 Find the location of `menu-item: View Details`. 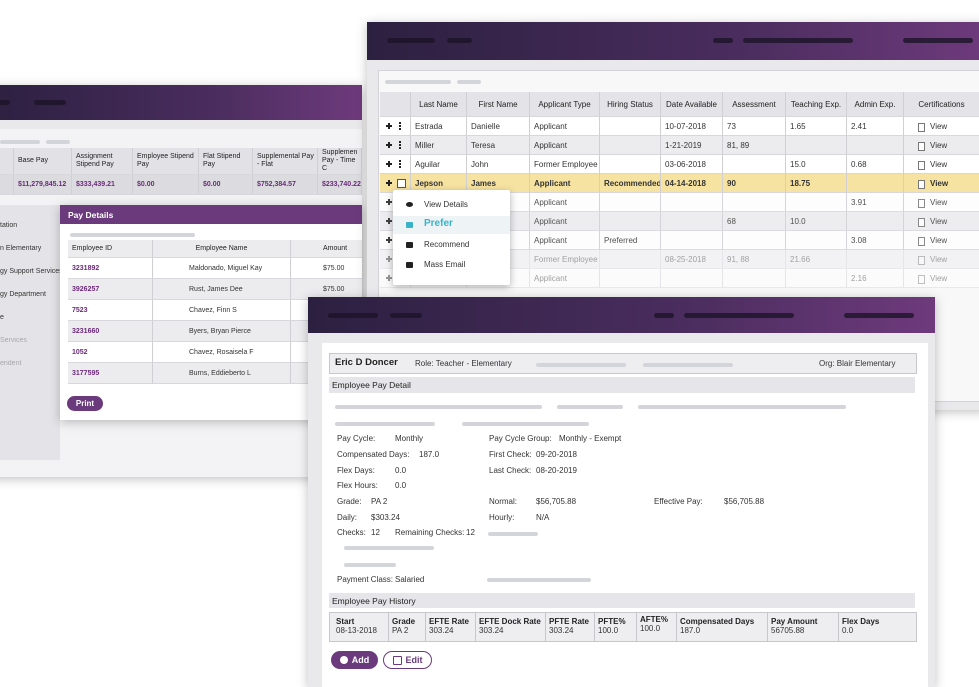

menu-item: View Details is located at coordinates (446, 204).